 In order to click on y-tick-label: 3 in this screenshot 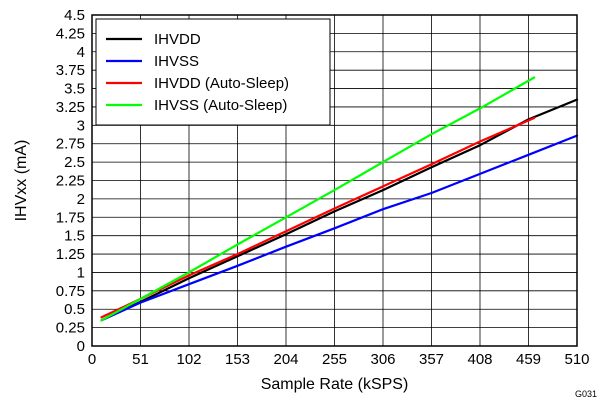, I will do `click(81, 125)`.